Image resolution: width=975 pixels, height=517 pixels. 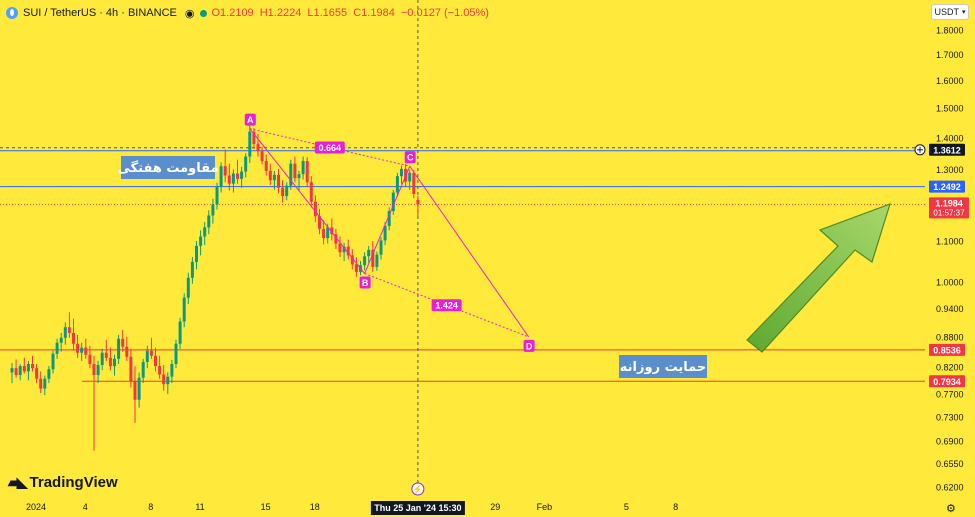 I want to click on symbol-title: SUI / TetherUS · 4h · BINANCE, so click(x=100, y=13).